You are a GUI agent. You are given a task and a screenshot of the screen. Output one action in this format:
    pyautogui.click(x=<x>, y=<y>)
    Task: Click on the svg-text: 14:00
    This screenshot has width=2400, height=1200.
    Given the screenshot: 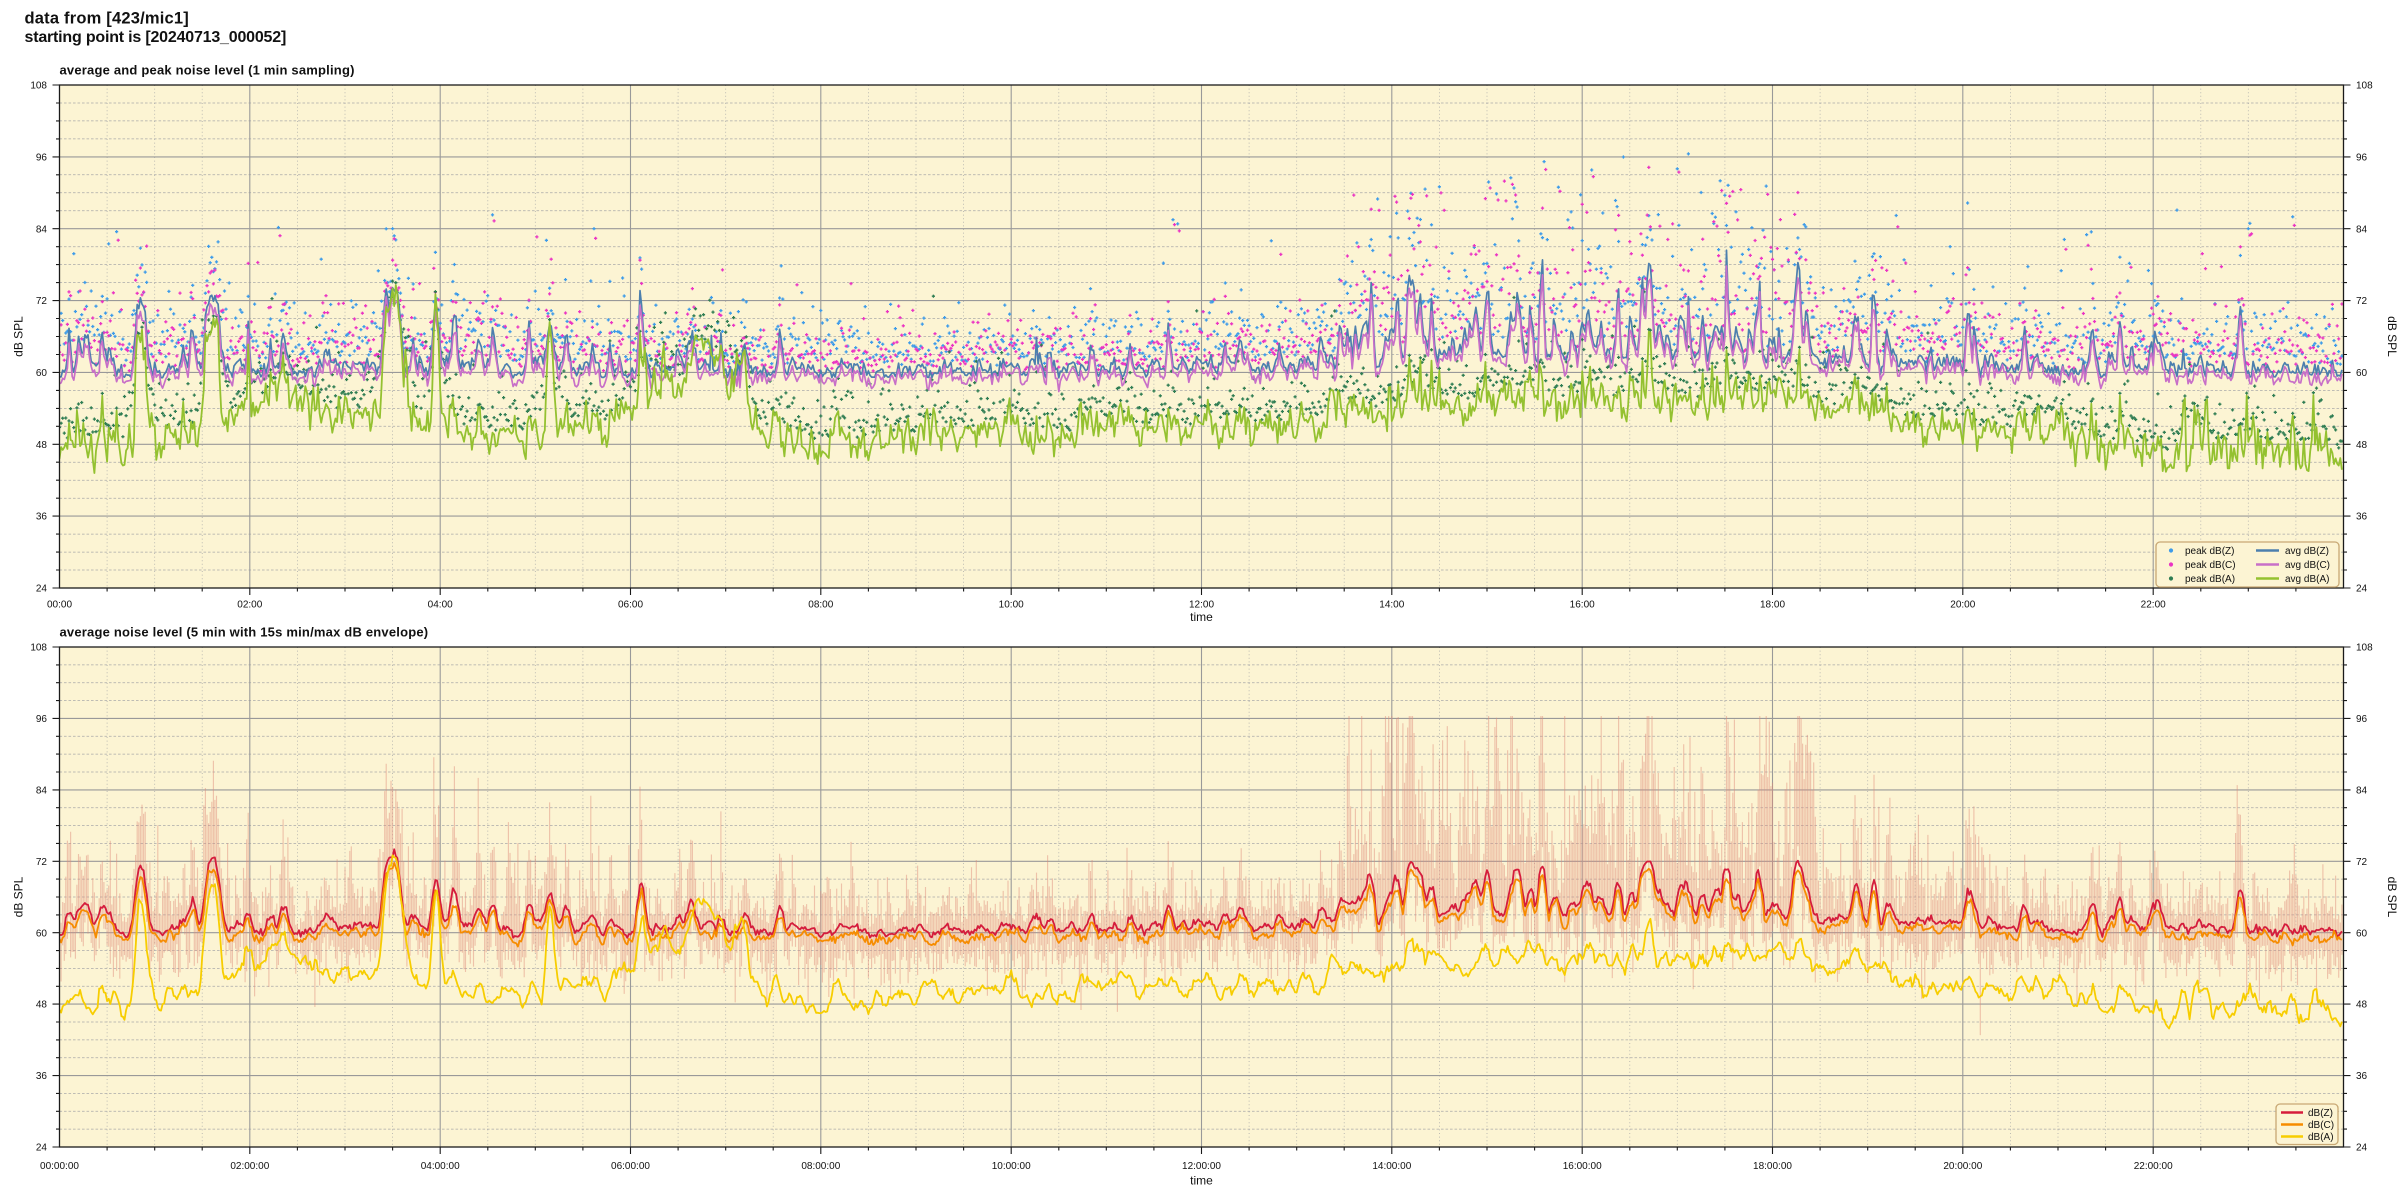 What is the action you would take?
    pyautogui.click(x=1391, y=605)
    